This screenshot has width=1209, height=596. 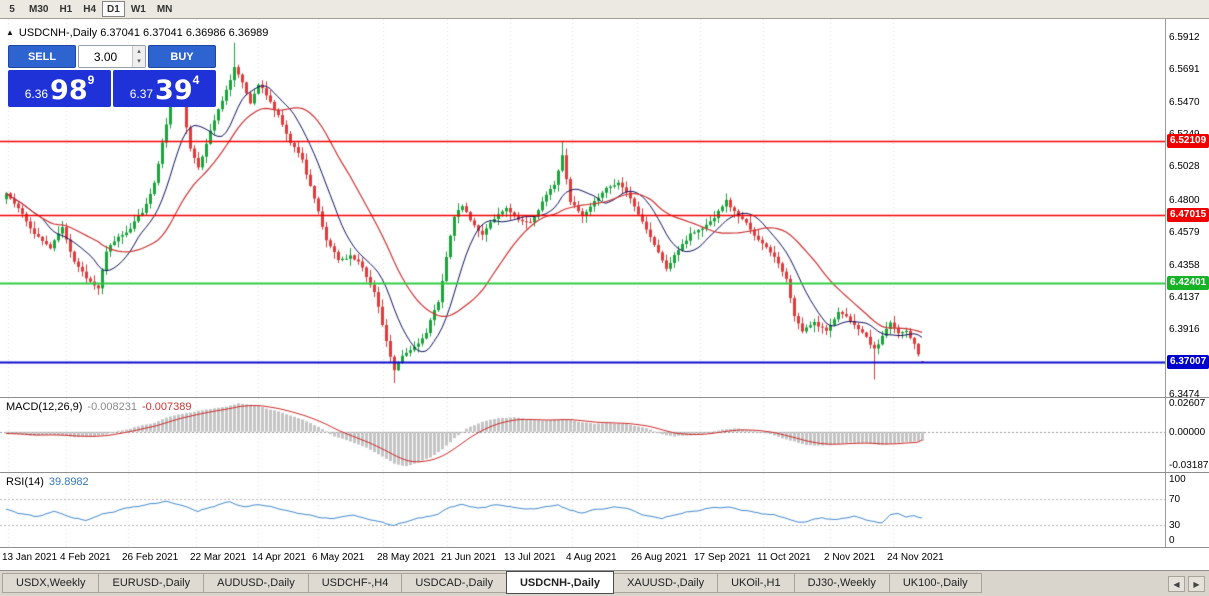 I want to click on date-axis-label: 6 May 2021, so click(x=338, y=557).